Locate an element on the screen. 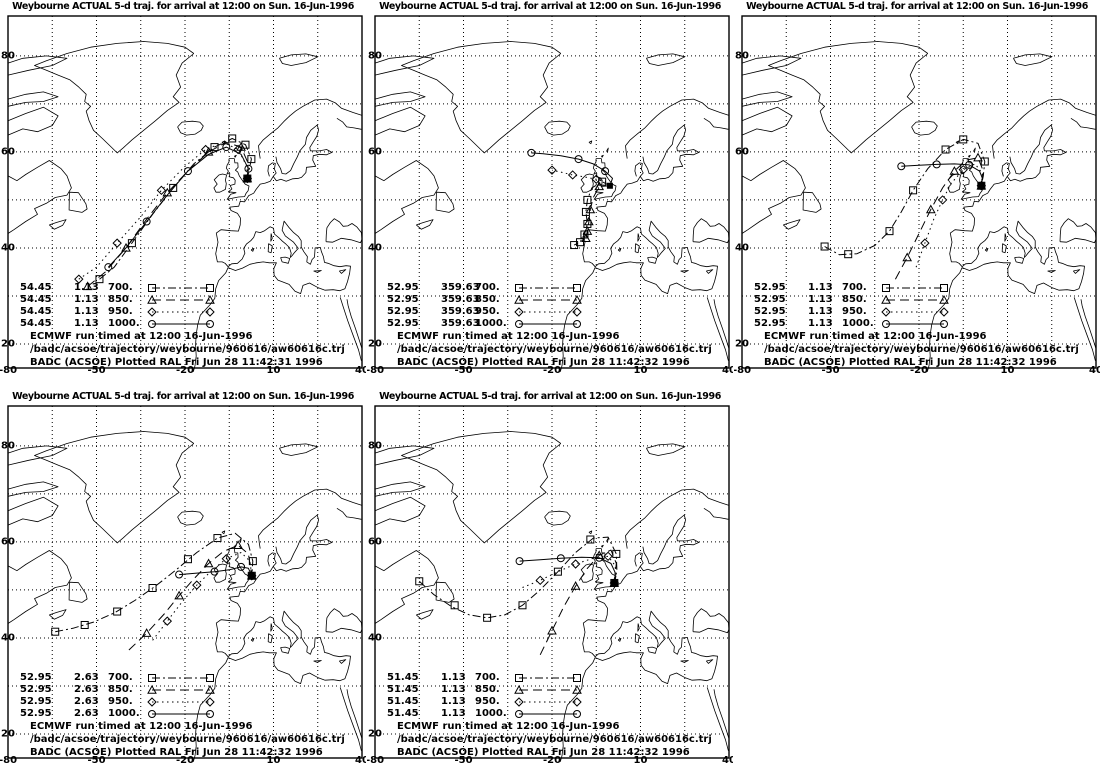  y-tick-label: 60 is located at coordinates (375, 542).